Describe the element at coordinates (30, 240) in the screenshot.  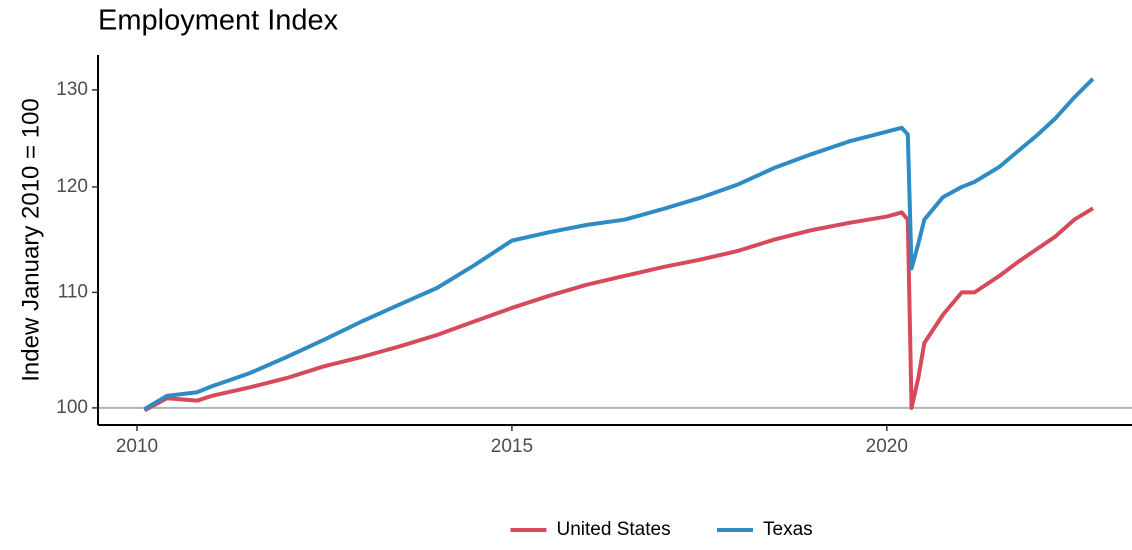
I see `y-axis-label: Indew January 2010 = 100` at that location.